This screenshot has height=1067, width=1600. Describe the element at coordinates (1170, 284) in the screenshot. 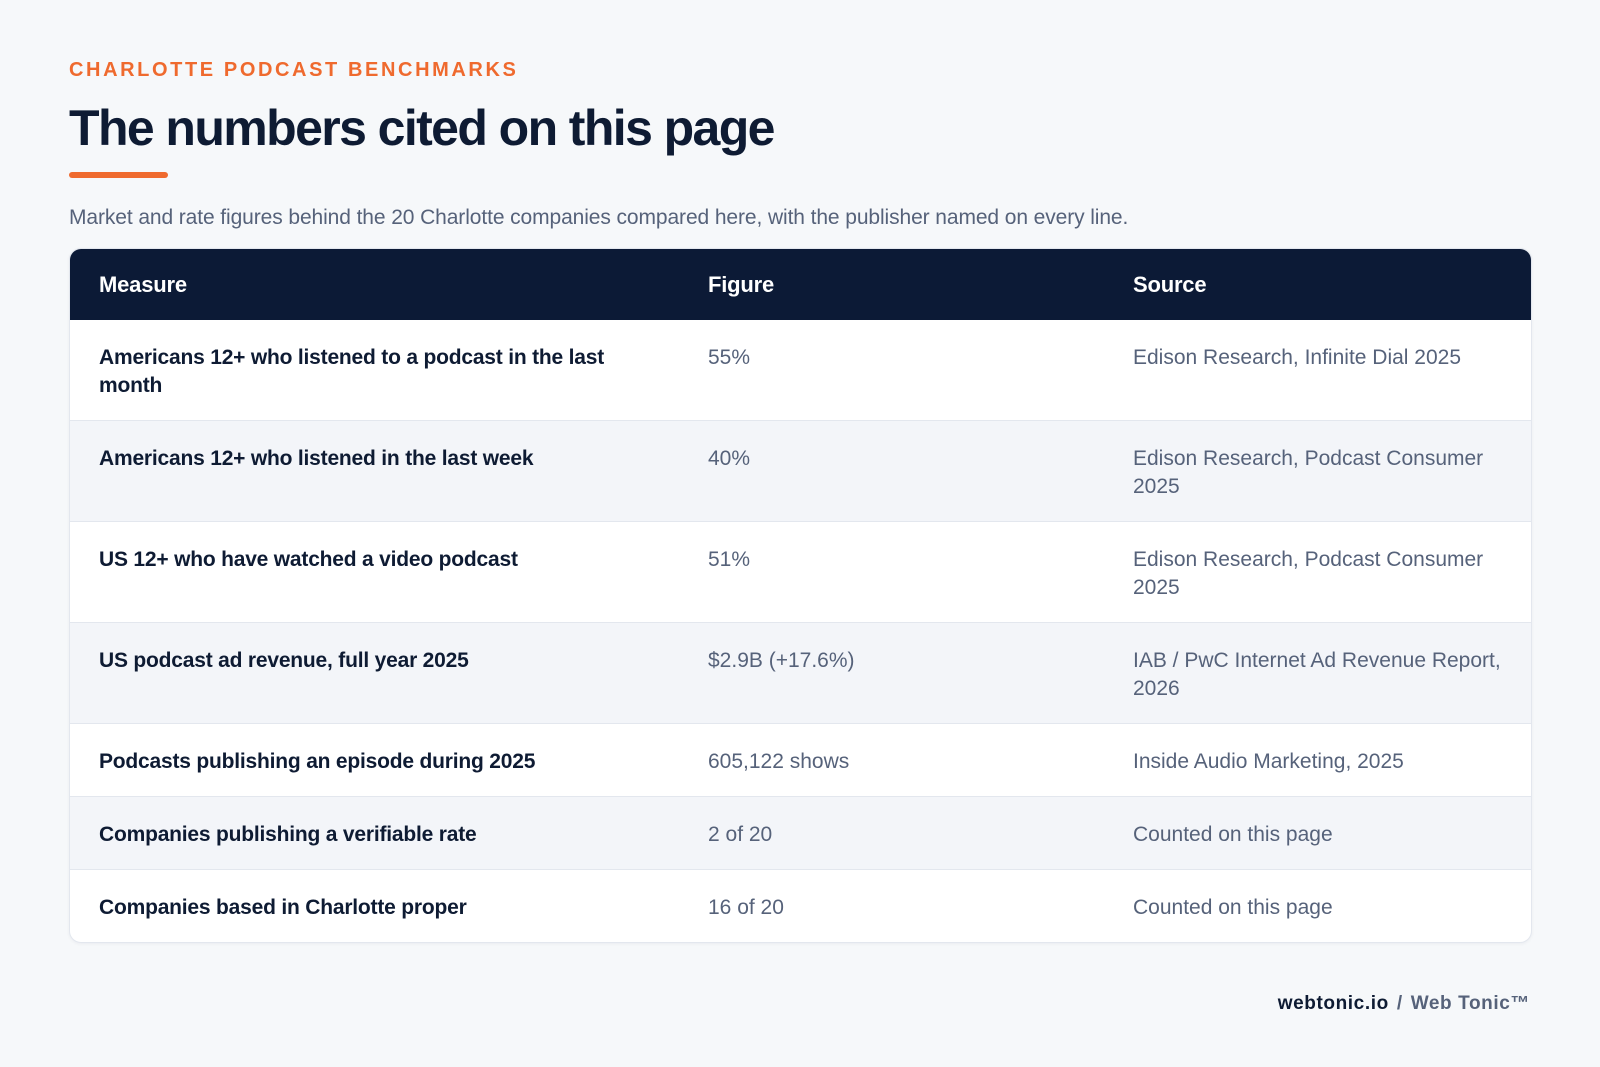

I see `column-header-source: Source` at that location.